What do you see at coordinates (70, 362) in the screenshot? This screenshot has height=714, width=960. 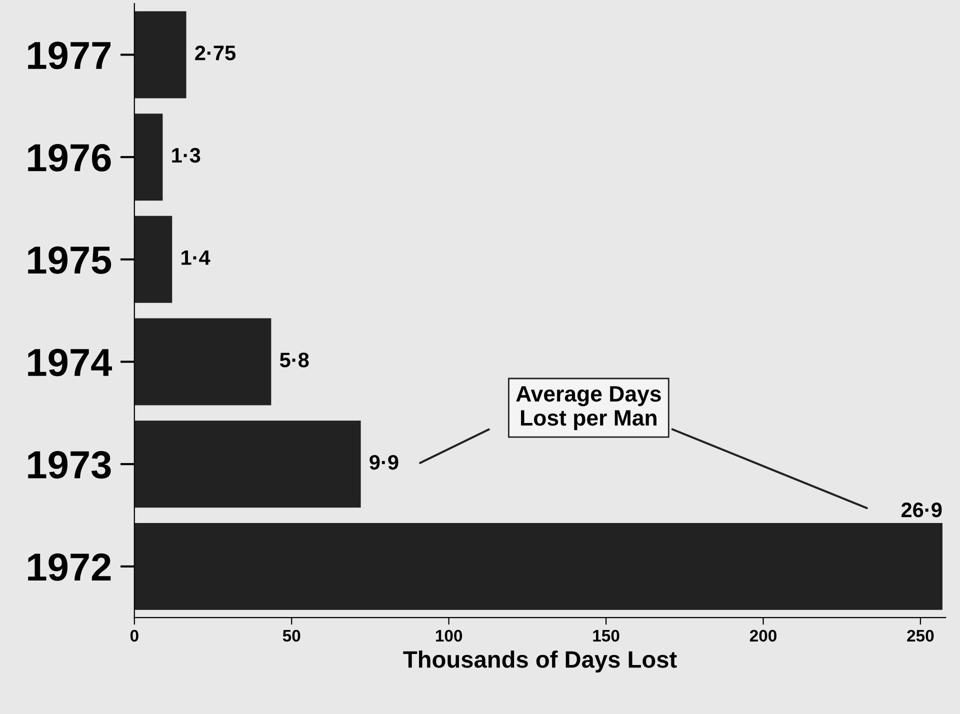 I see `y-tick-label: 1974` at bounding box center [70, 362].